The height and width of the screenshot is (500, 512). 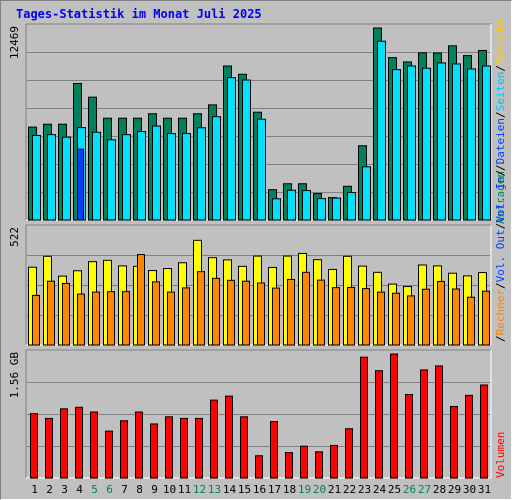 What do you see at coordinates (139, 14) in the screenshot?
I see `page-title: Tages-Statistik im Monat Juli 2025` at bounding box center [139, 14].